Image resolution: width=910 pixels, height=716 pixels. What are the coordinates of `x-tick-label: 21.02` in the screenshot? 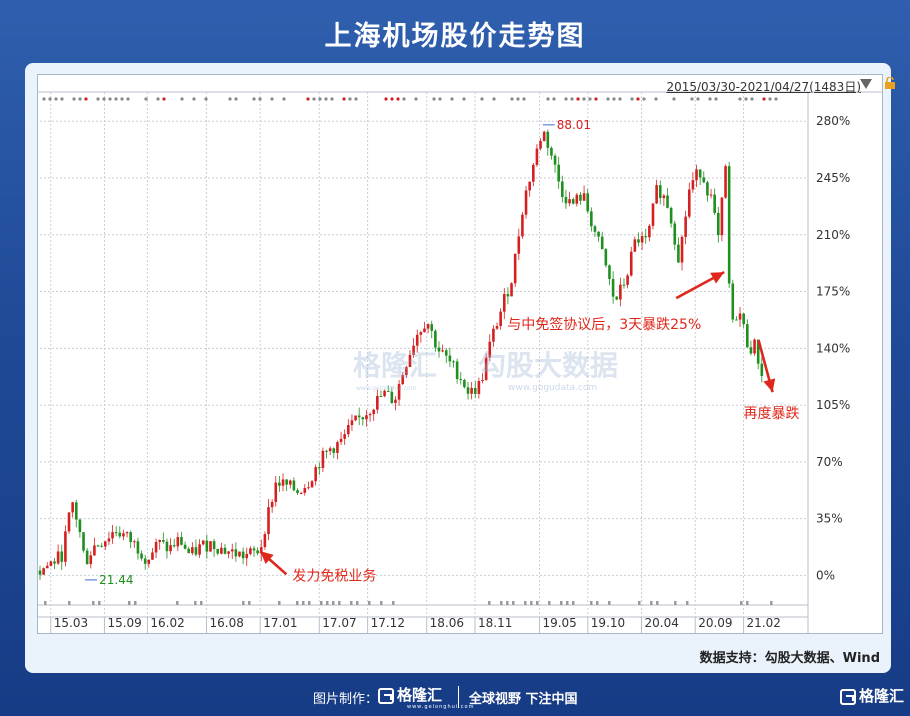 It's located at (764, 623).